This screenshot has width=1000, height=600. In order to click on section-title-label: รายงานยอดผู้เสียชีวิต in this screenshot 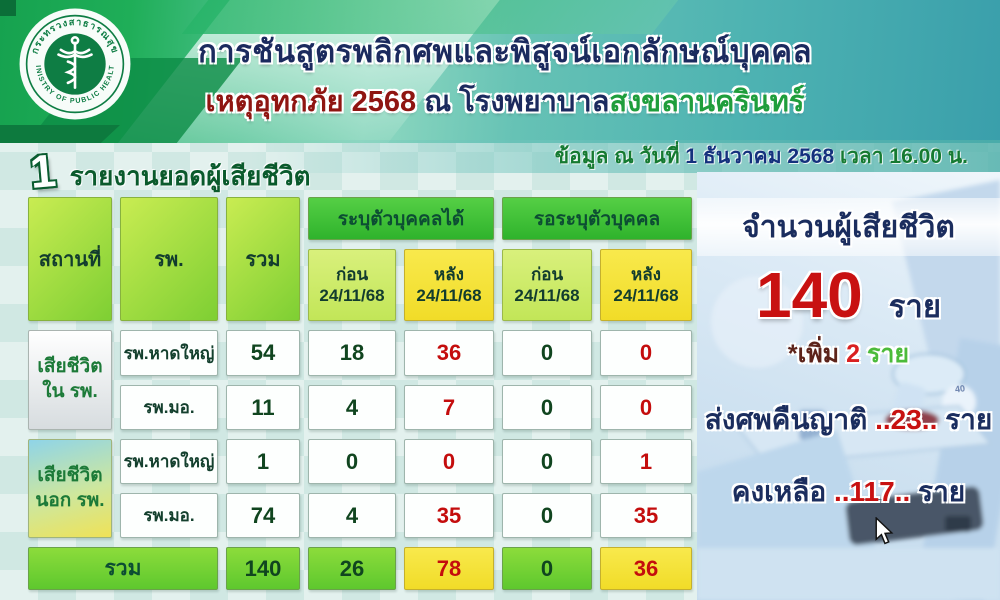, I will do `click(190, 175)`.